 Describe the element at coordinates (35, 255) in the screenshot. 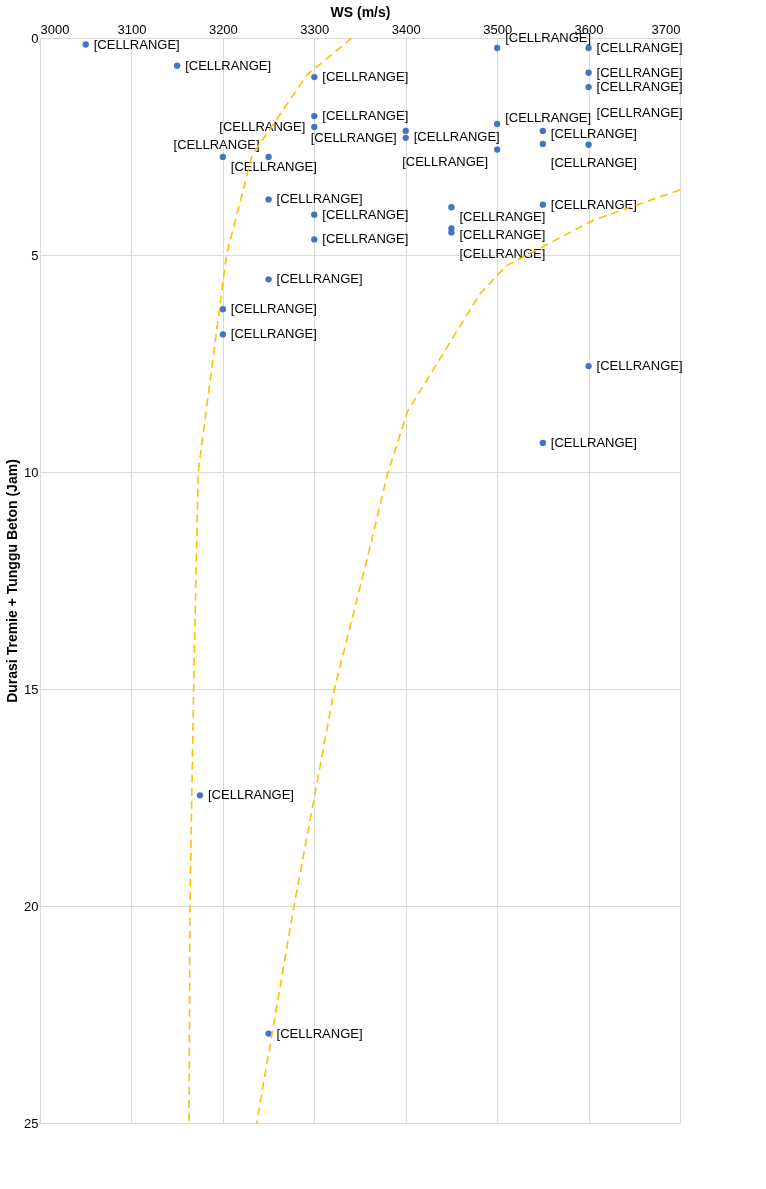

I see `y-tick-label: 5` at that location.